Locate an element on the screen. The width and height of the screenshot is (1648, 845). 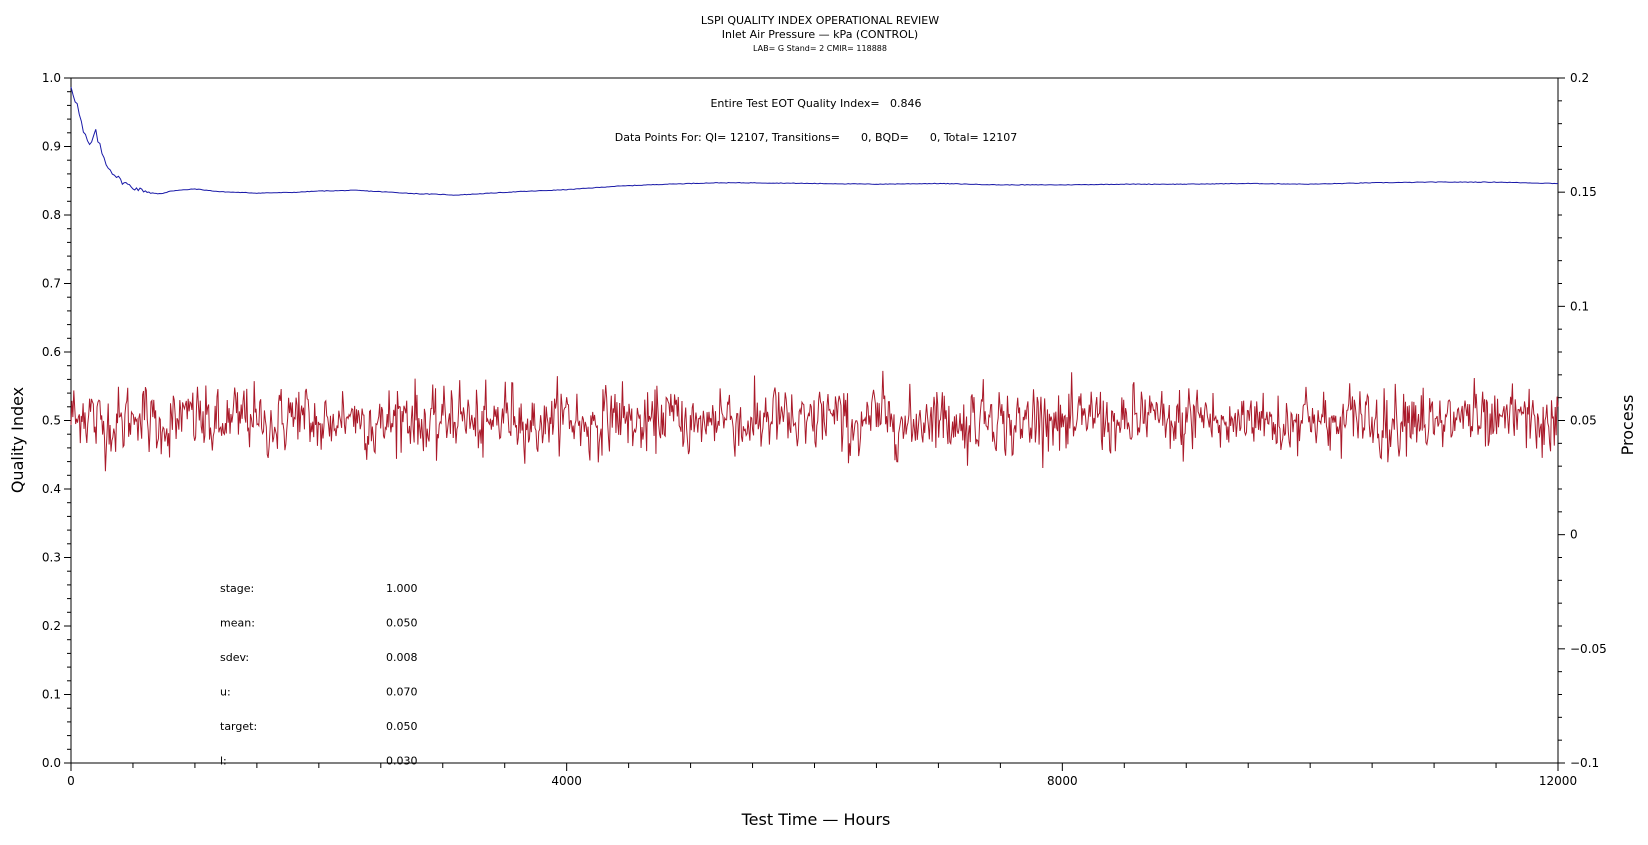
y-left-tick-label: 0.9 is located at coordinates (51, 147).